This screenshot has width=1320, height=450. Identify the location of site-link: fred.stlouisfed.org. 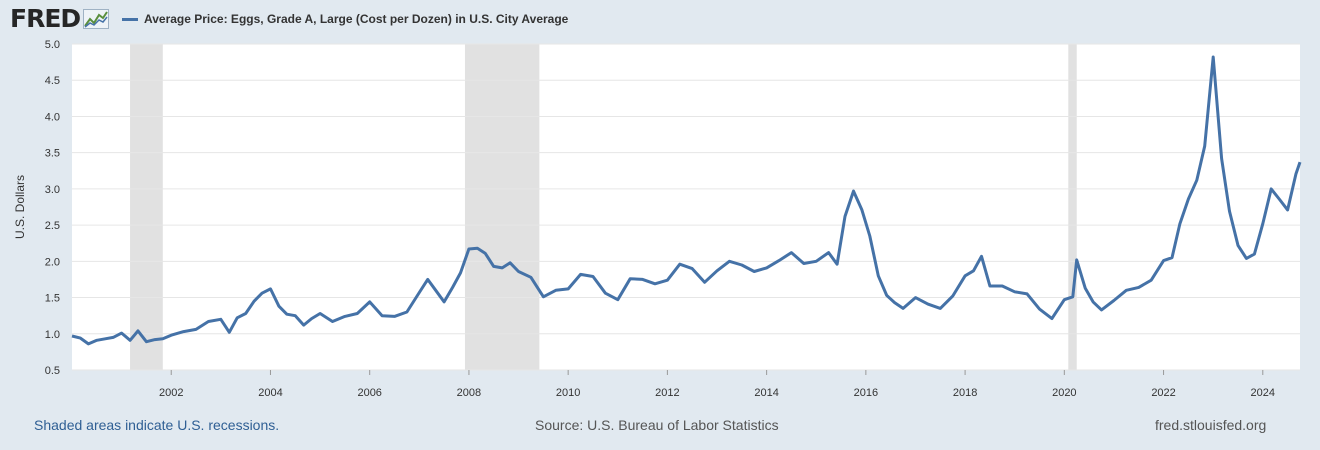
(1211, 425).